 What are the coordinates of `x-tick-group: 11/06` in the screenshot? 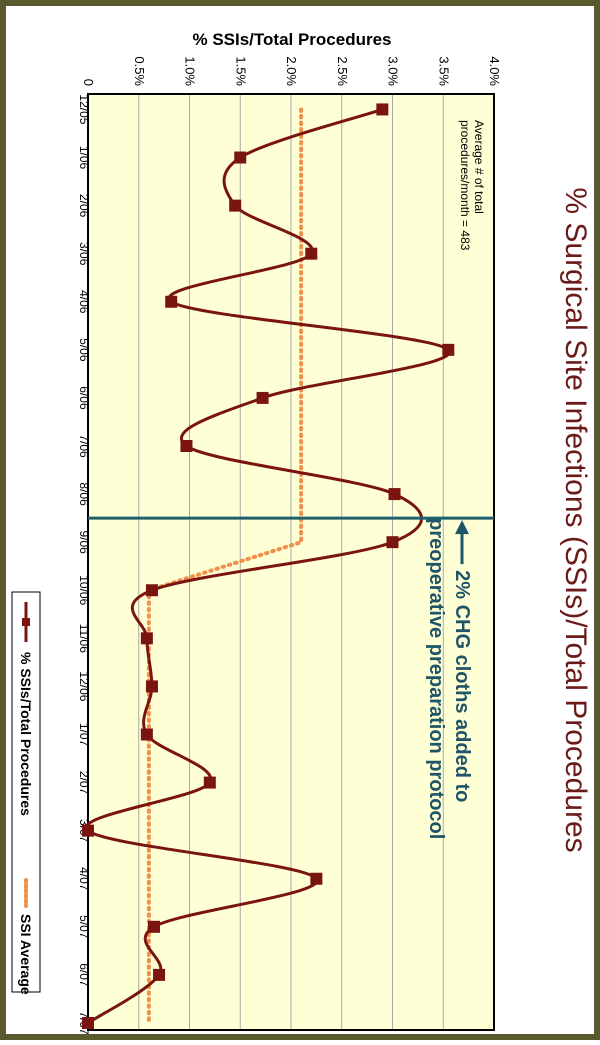 It's located at (84, 638).